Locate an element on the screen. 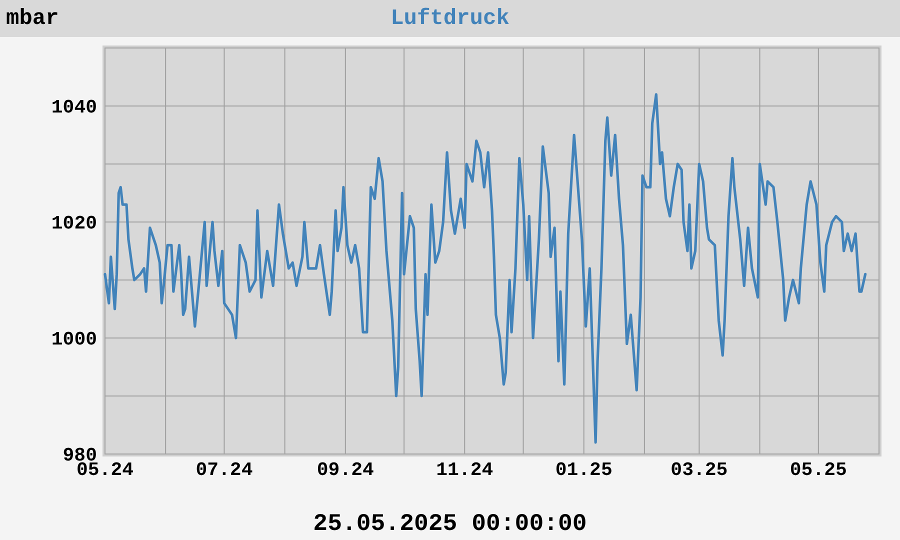 The image size is (900, 540). y-tick-label: 1040 is located at coordinates (74, 107).